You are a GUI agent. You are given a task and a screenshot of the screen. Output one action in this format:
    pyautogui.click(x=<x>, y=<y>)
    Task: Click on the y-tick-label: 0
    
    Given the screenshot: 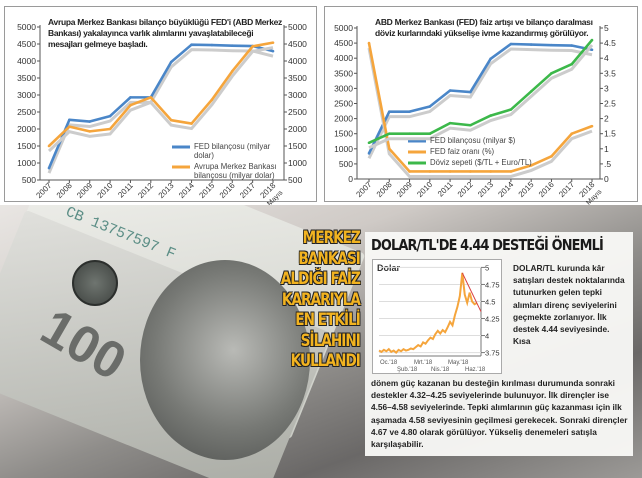 What is the action you would take?
    pyautogui.click(x=350, y=179)
    